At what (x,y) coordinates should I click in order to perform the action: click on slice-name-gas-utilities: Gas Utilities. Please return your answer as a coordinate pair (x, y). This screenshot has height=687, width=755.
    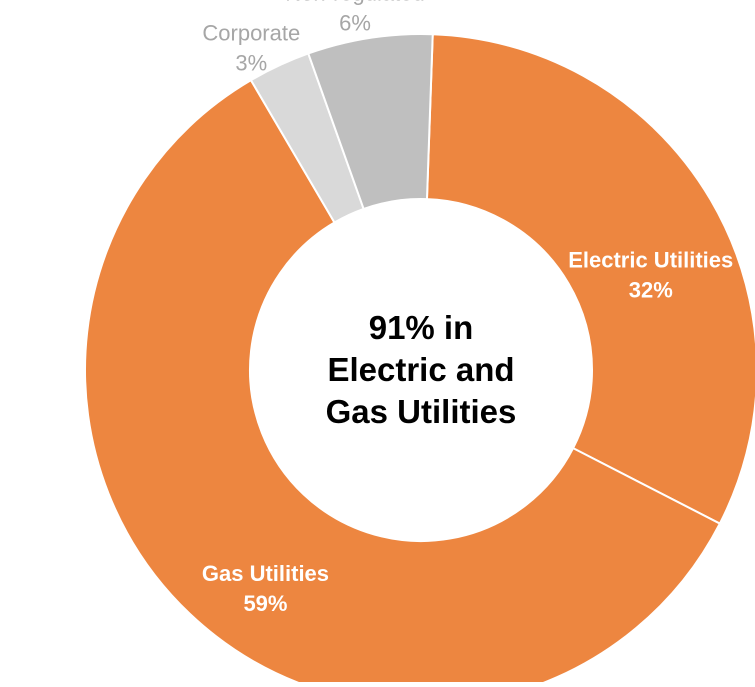
    Looking at the image, I should click on (265, 573).